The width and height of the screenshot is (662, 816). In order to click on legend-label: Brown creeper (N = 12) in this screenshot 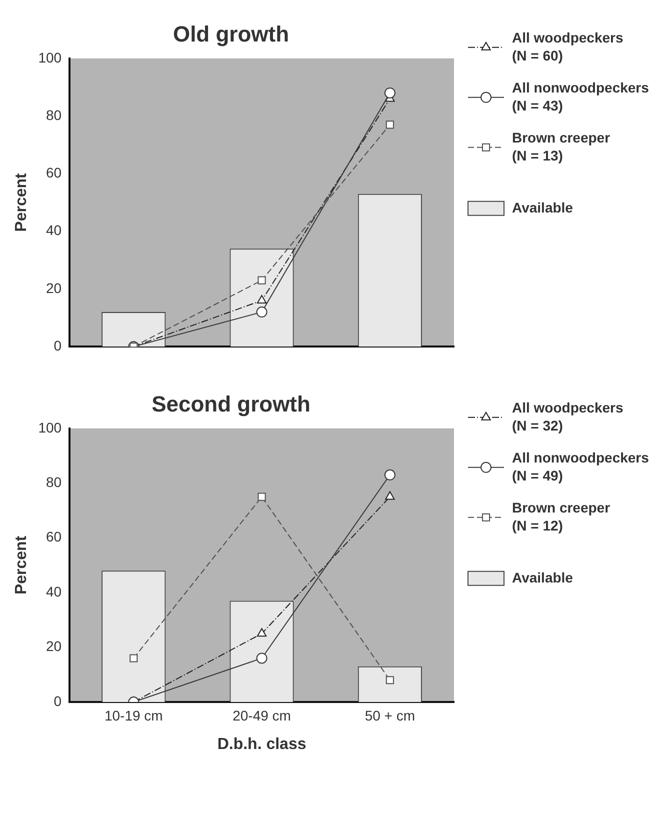, I will do `click(561, 516)`.